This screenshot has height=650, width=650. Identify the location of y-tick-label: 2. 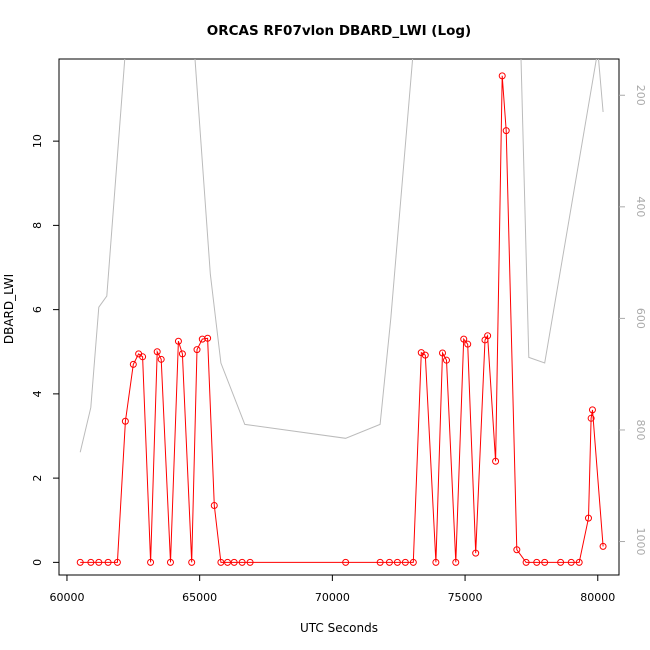
(37, 478).